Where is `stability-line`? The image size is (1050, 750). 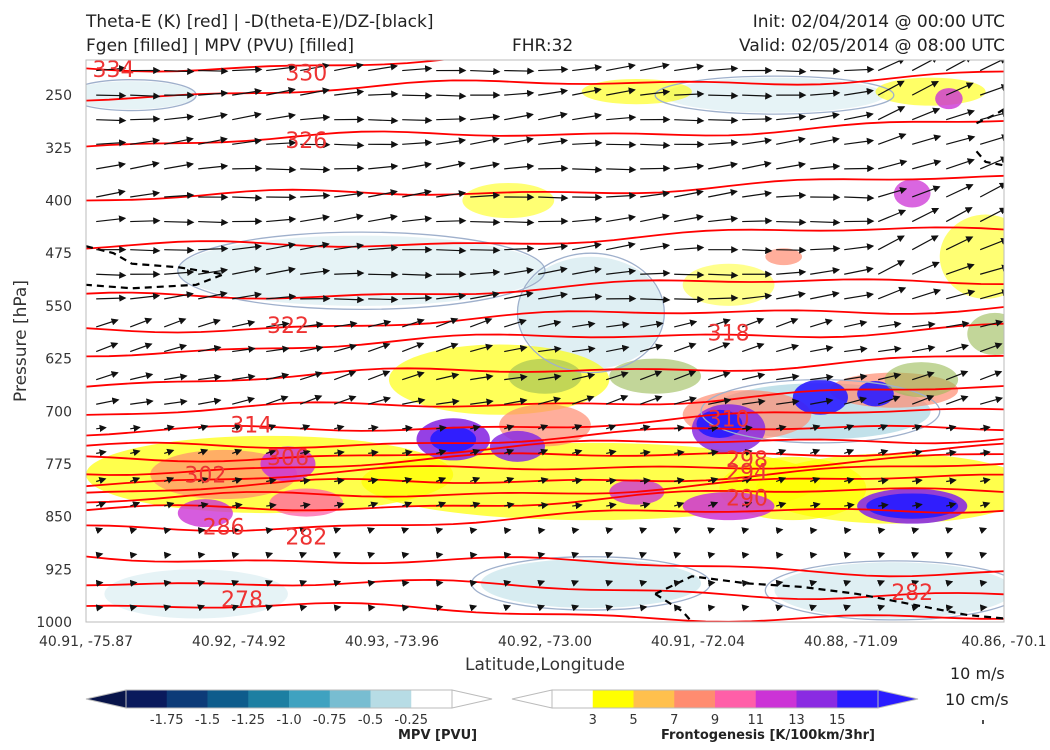 stability-line is located at coordinates (829, 597).